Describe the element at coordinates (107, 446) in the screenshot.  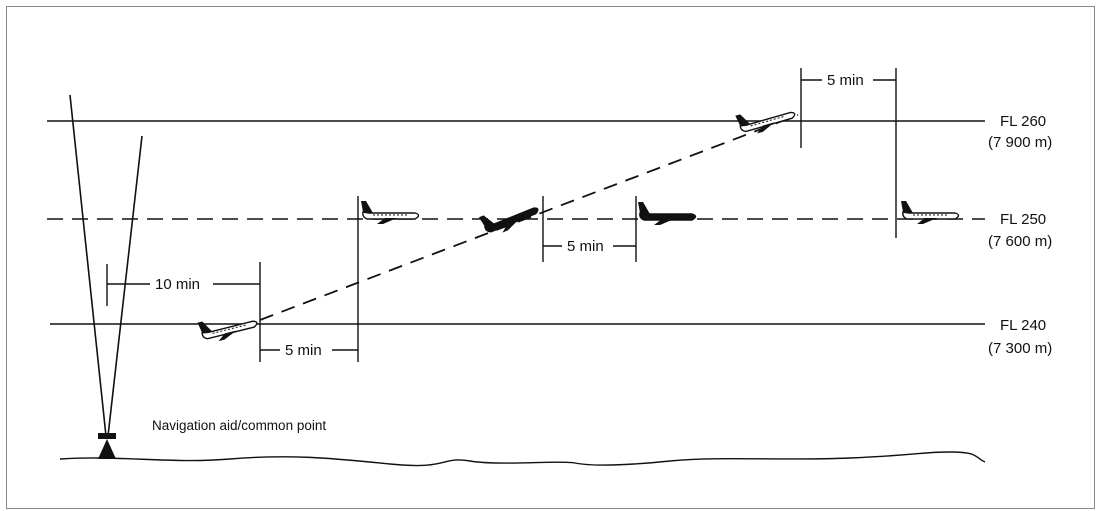
I see `nav-aid-icon` at that location.